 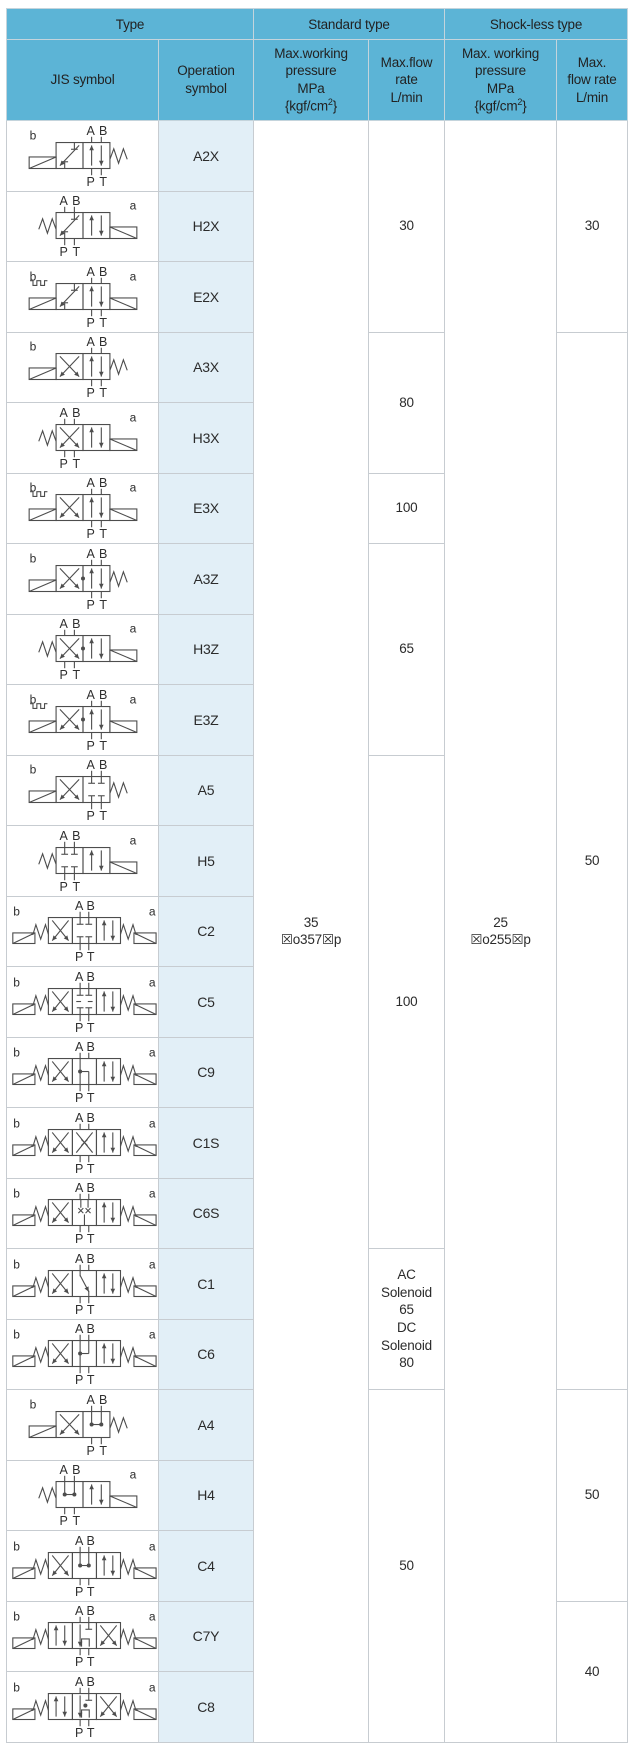 I want to click on operation-symbol-header: Operation symbol, so click(x=206, y=80).